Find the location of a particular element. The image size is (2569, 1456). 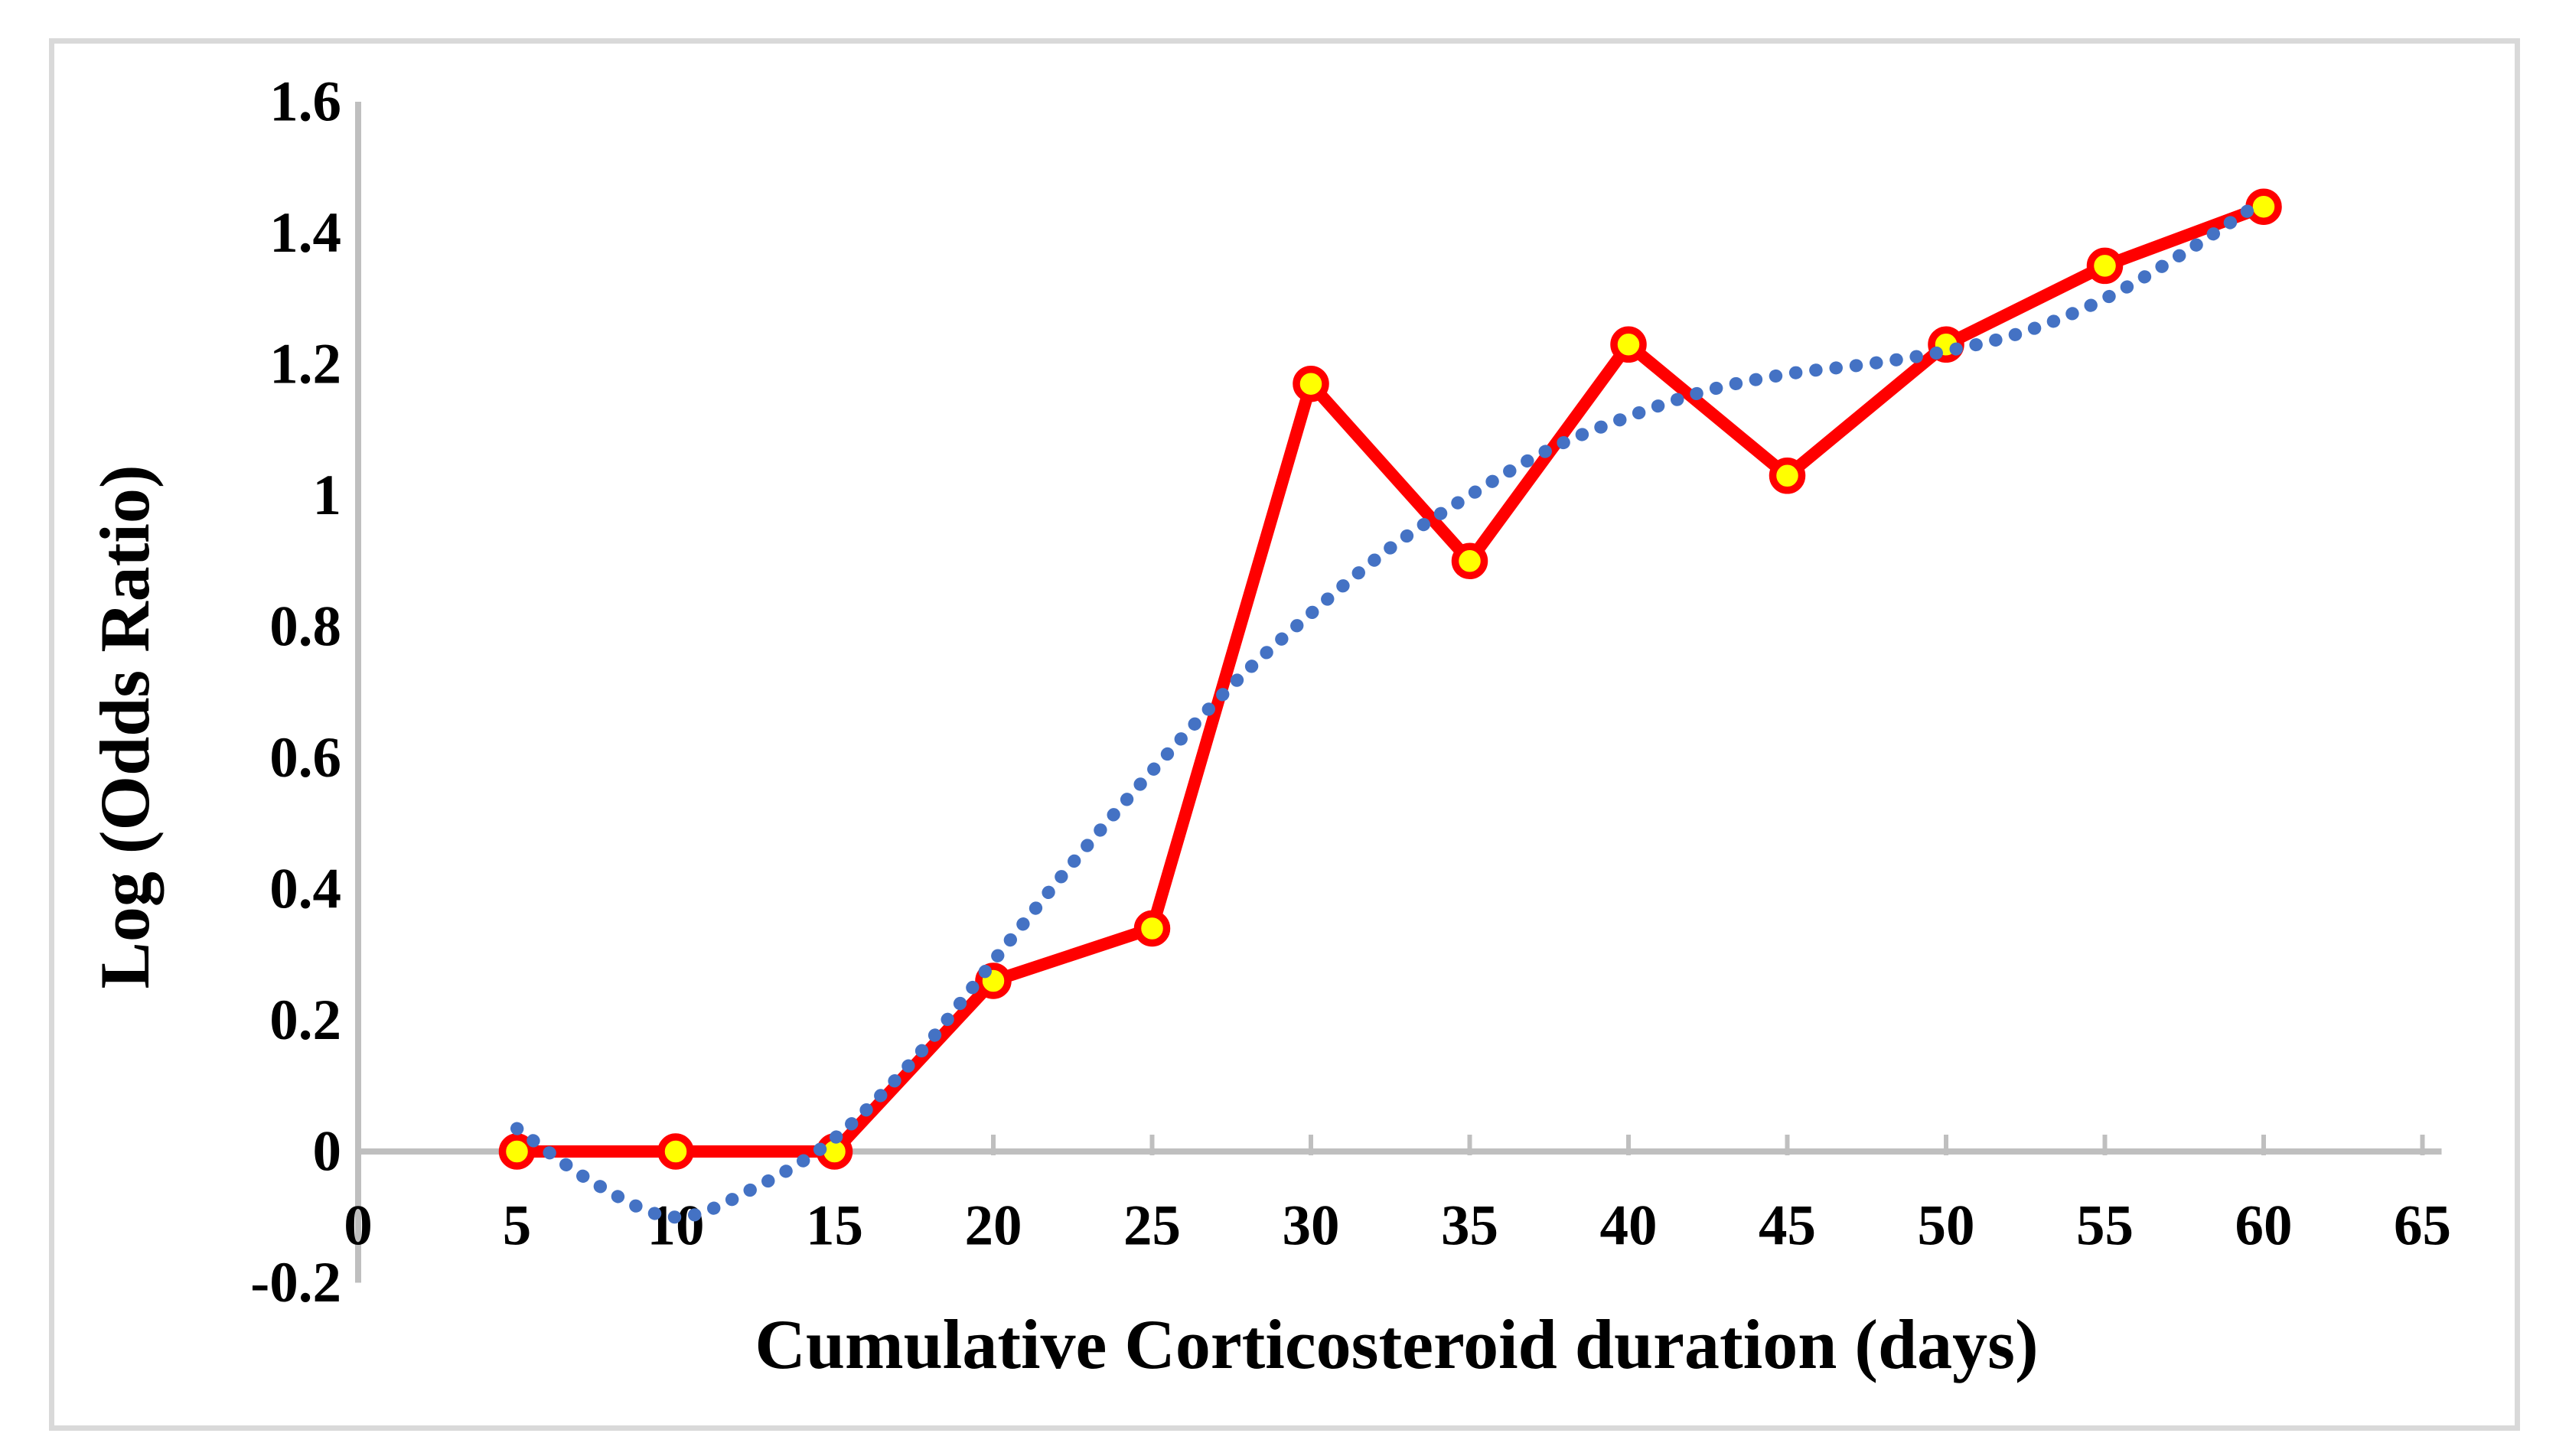

x-tick-label: 20 is located at coordinates (993, 1226).